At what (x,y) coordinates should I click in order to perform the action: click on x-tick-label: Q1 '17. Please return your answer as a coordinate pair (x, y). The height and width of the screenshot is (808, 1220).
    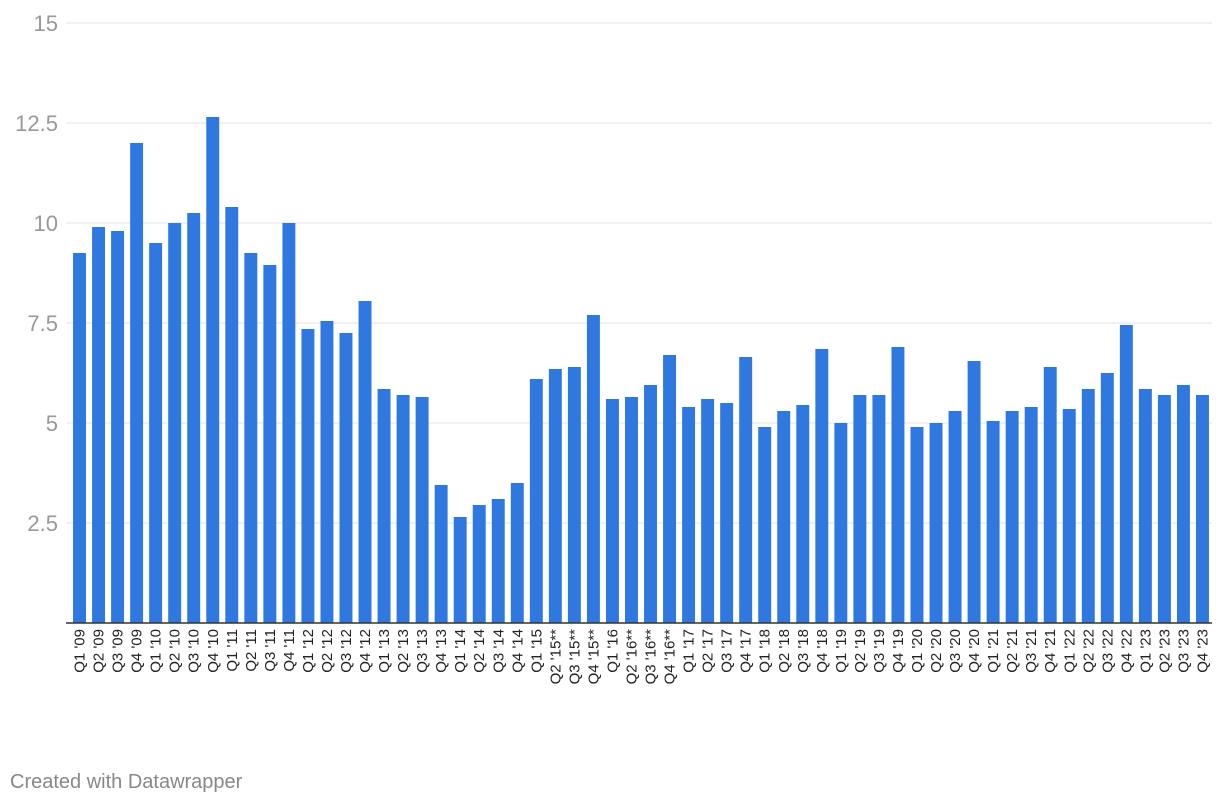
    Looking at the image, I should click on (689, 651).